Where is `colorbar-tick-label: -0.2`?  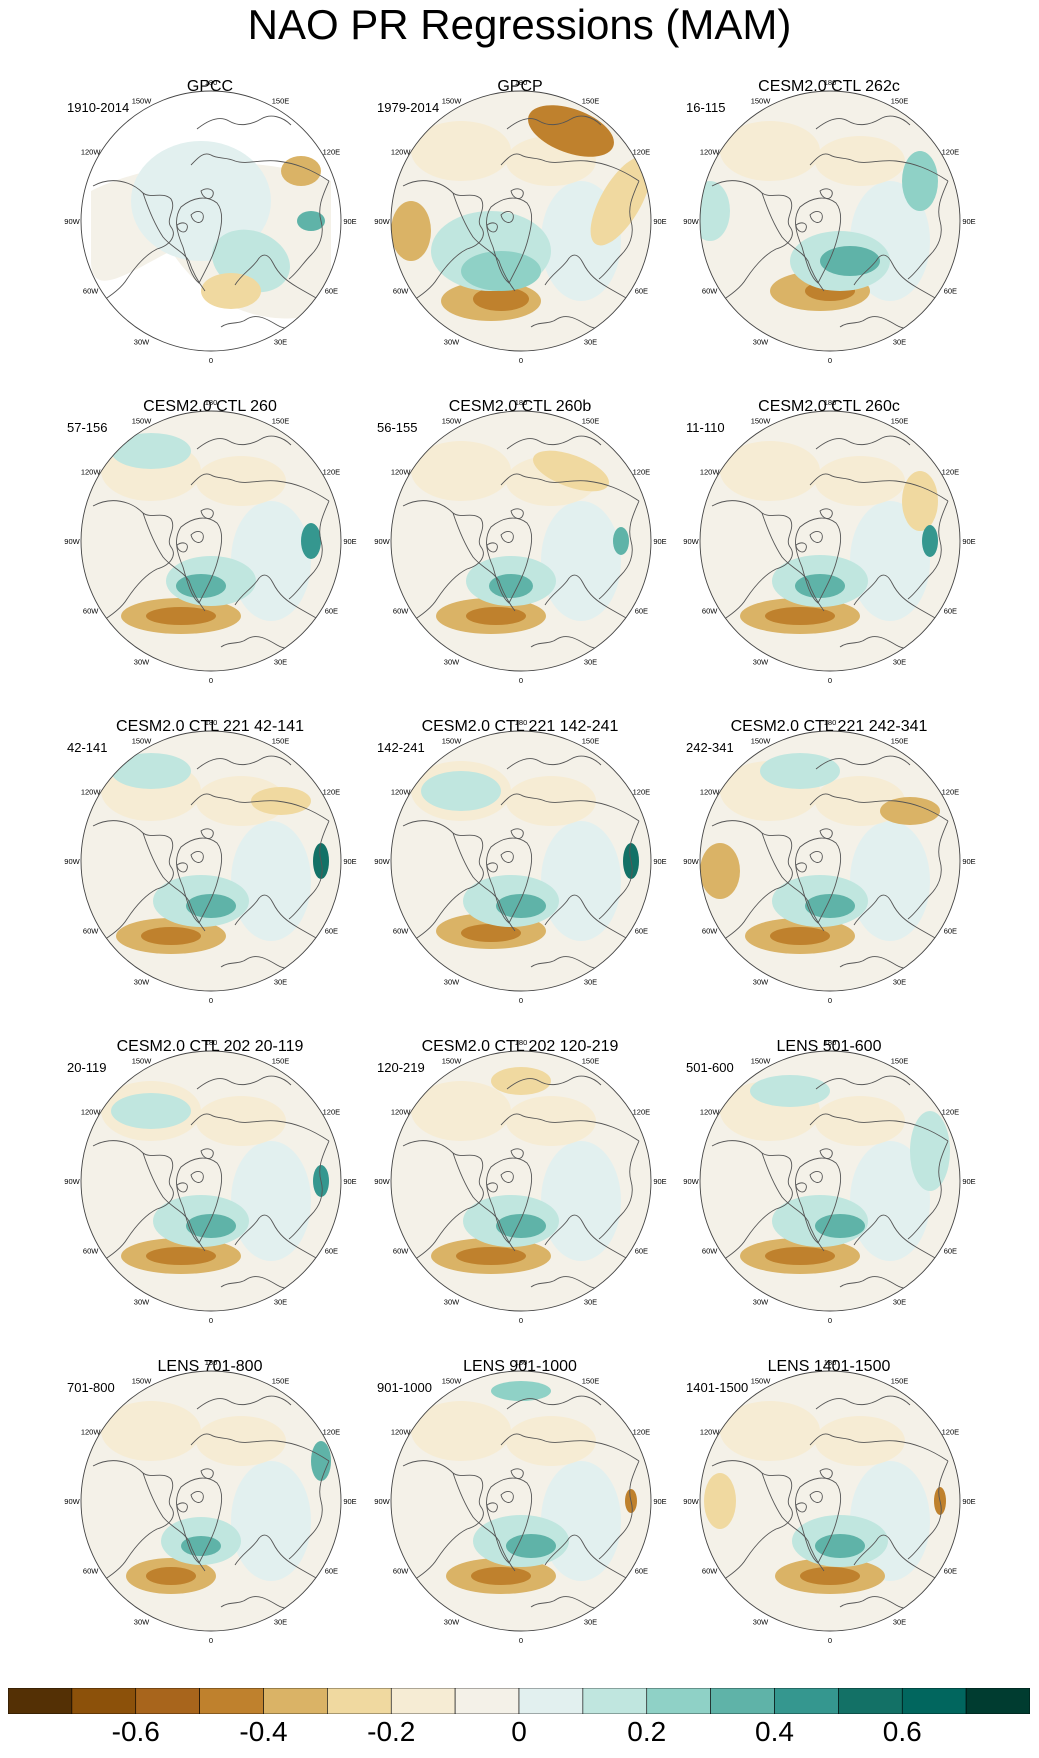
colorbar-tick-label: -0.2 is located at coordinates (391, 1731).